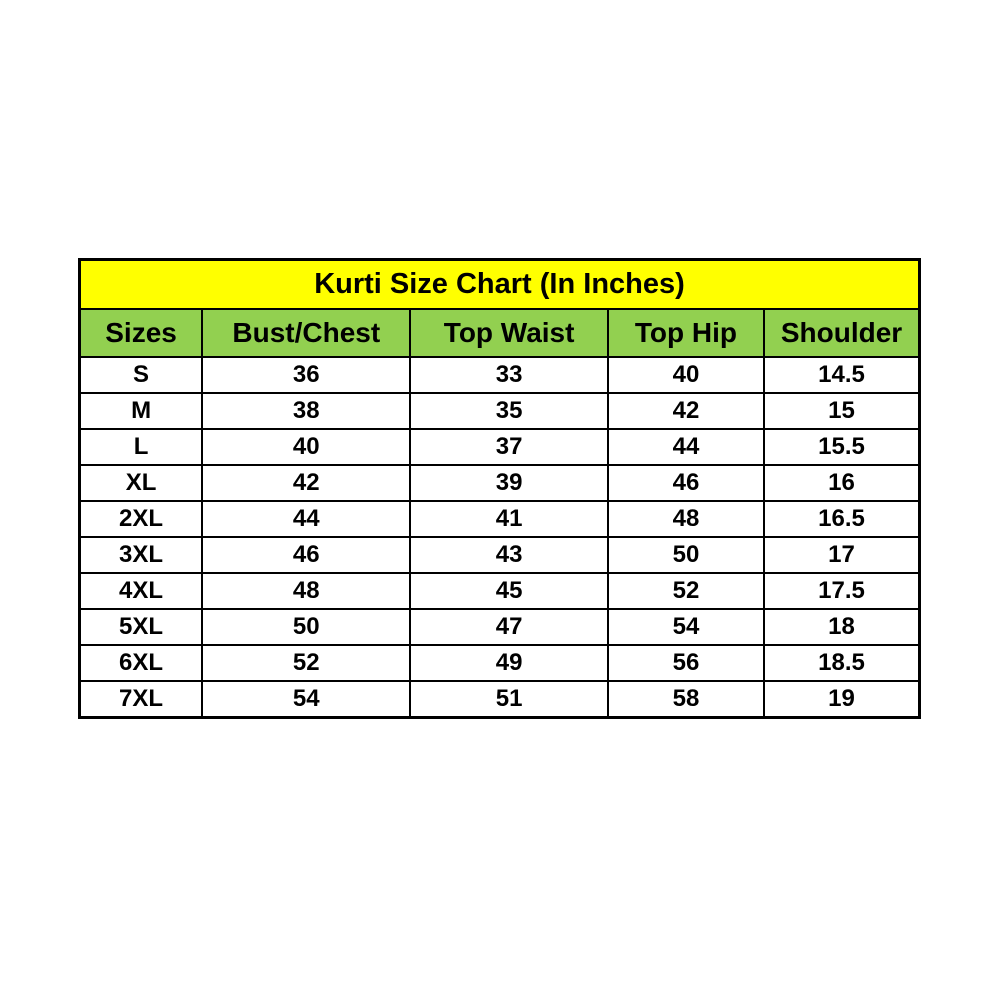 This screenshot has height=1000, width=1000. I want to click on table-row-2xl: 2XL 44 41 48 16.5, so click(499, 519).